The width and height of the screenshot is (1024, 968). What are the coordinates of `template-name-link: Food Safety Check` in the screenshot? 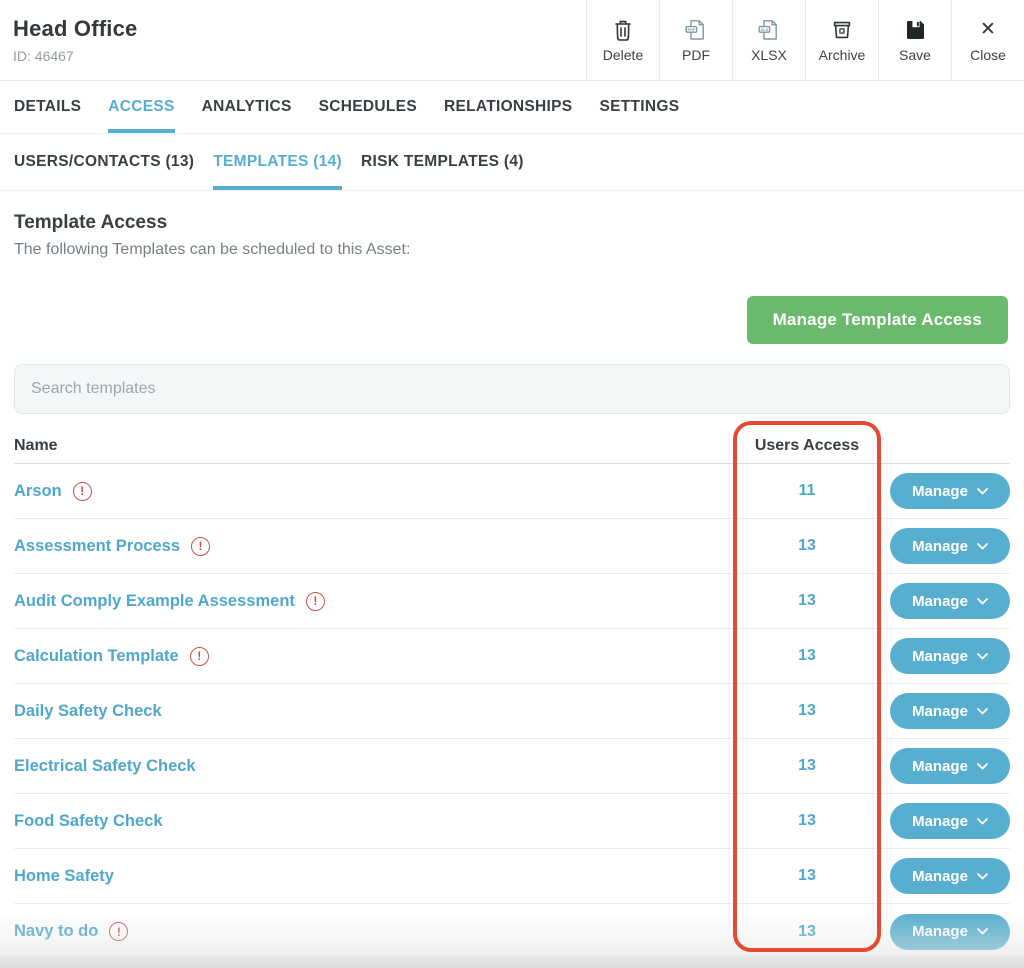 It's located at (88, 820).